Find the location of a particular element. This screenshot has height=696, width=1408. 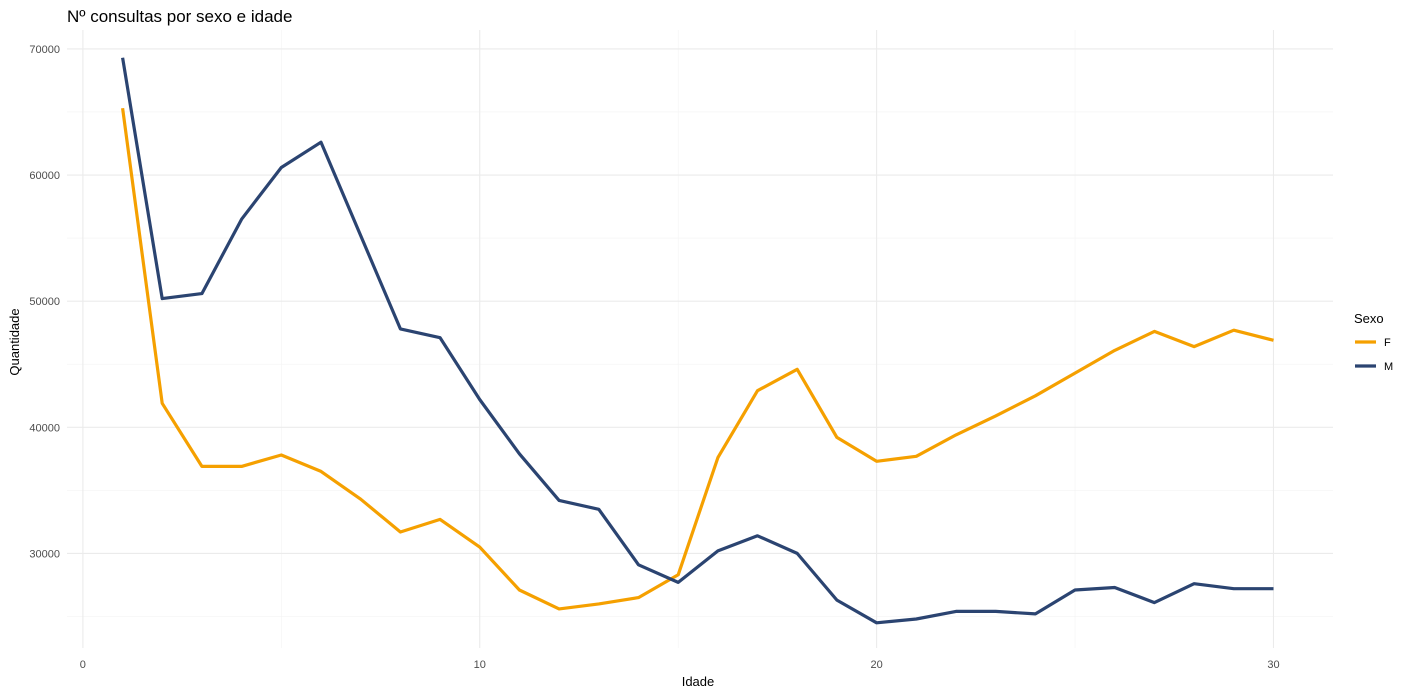

legend-title: Sexo is located at coordinates (1369, 318).